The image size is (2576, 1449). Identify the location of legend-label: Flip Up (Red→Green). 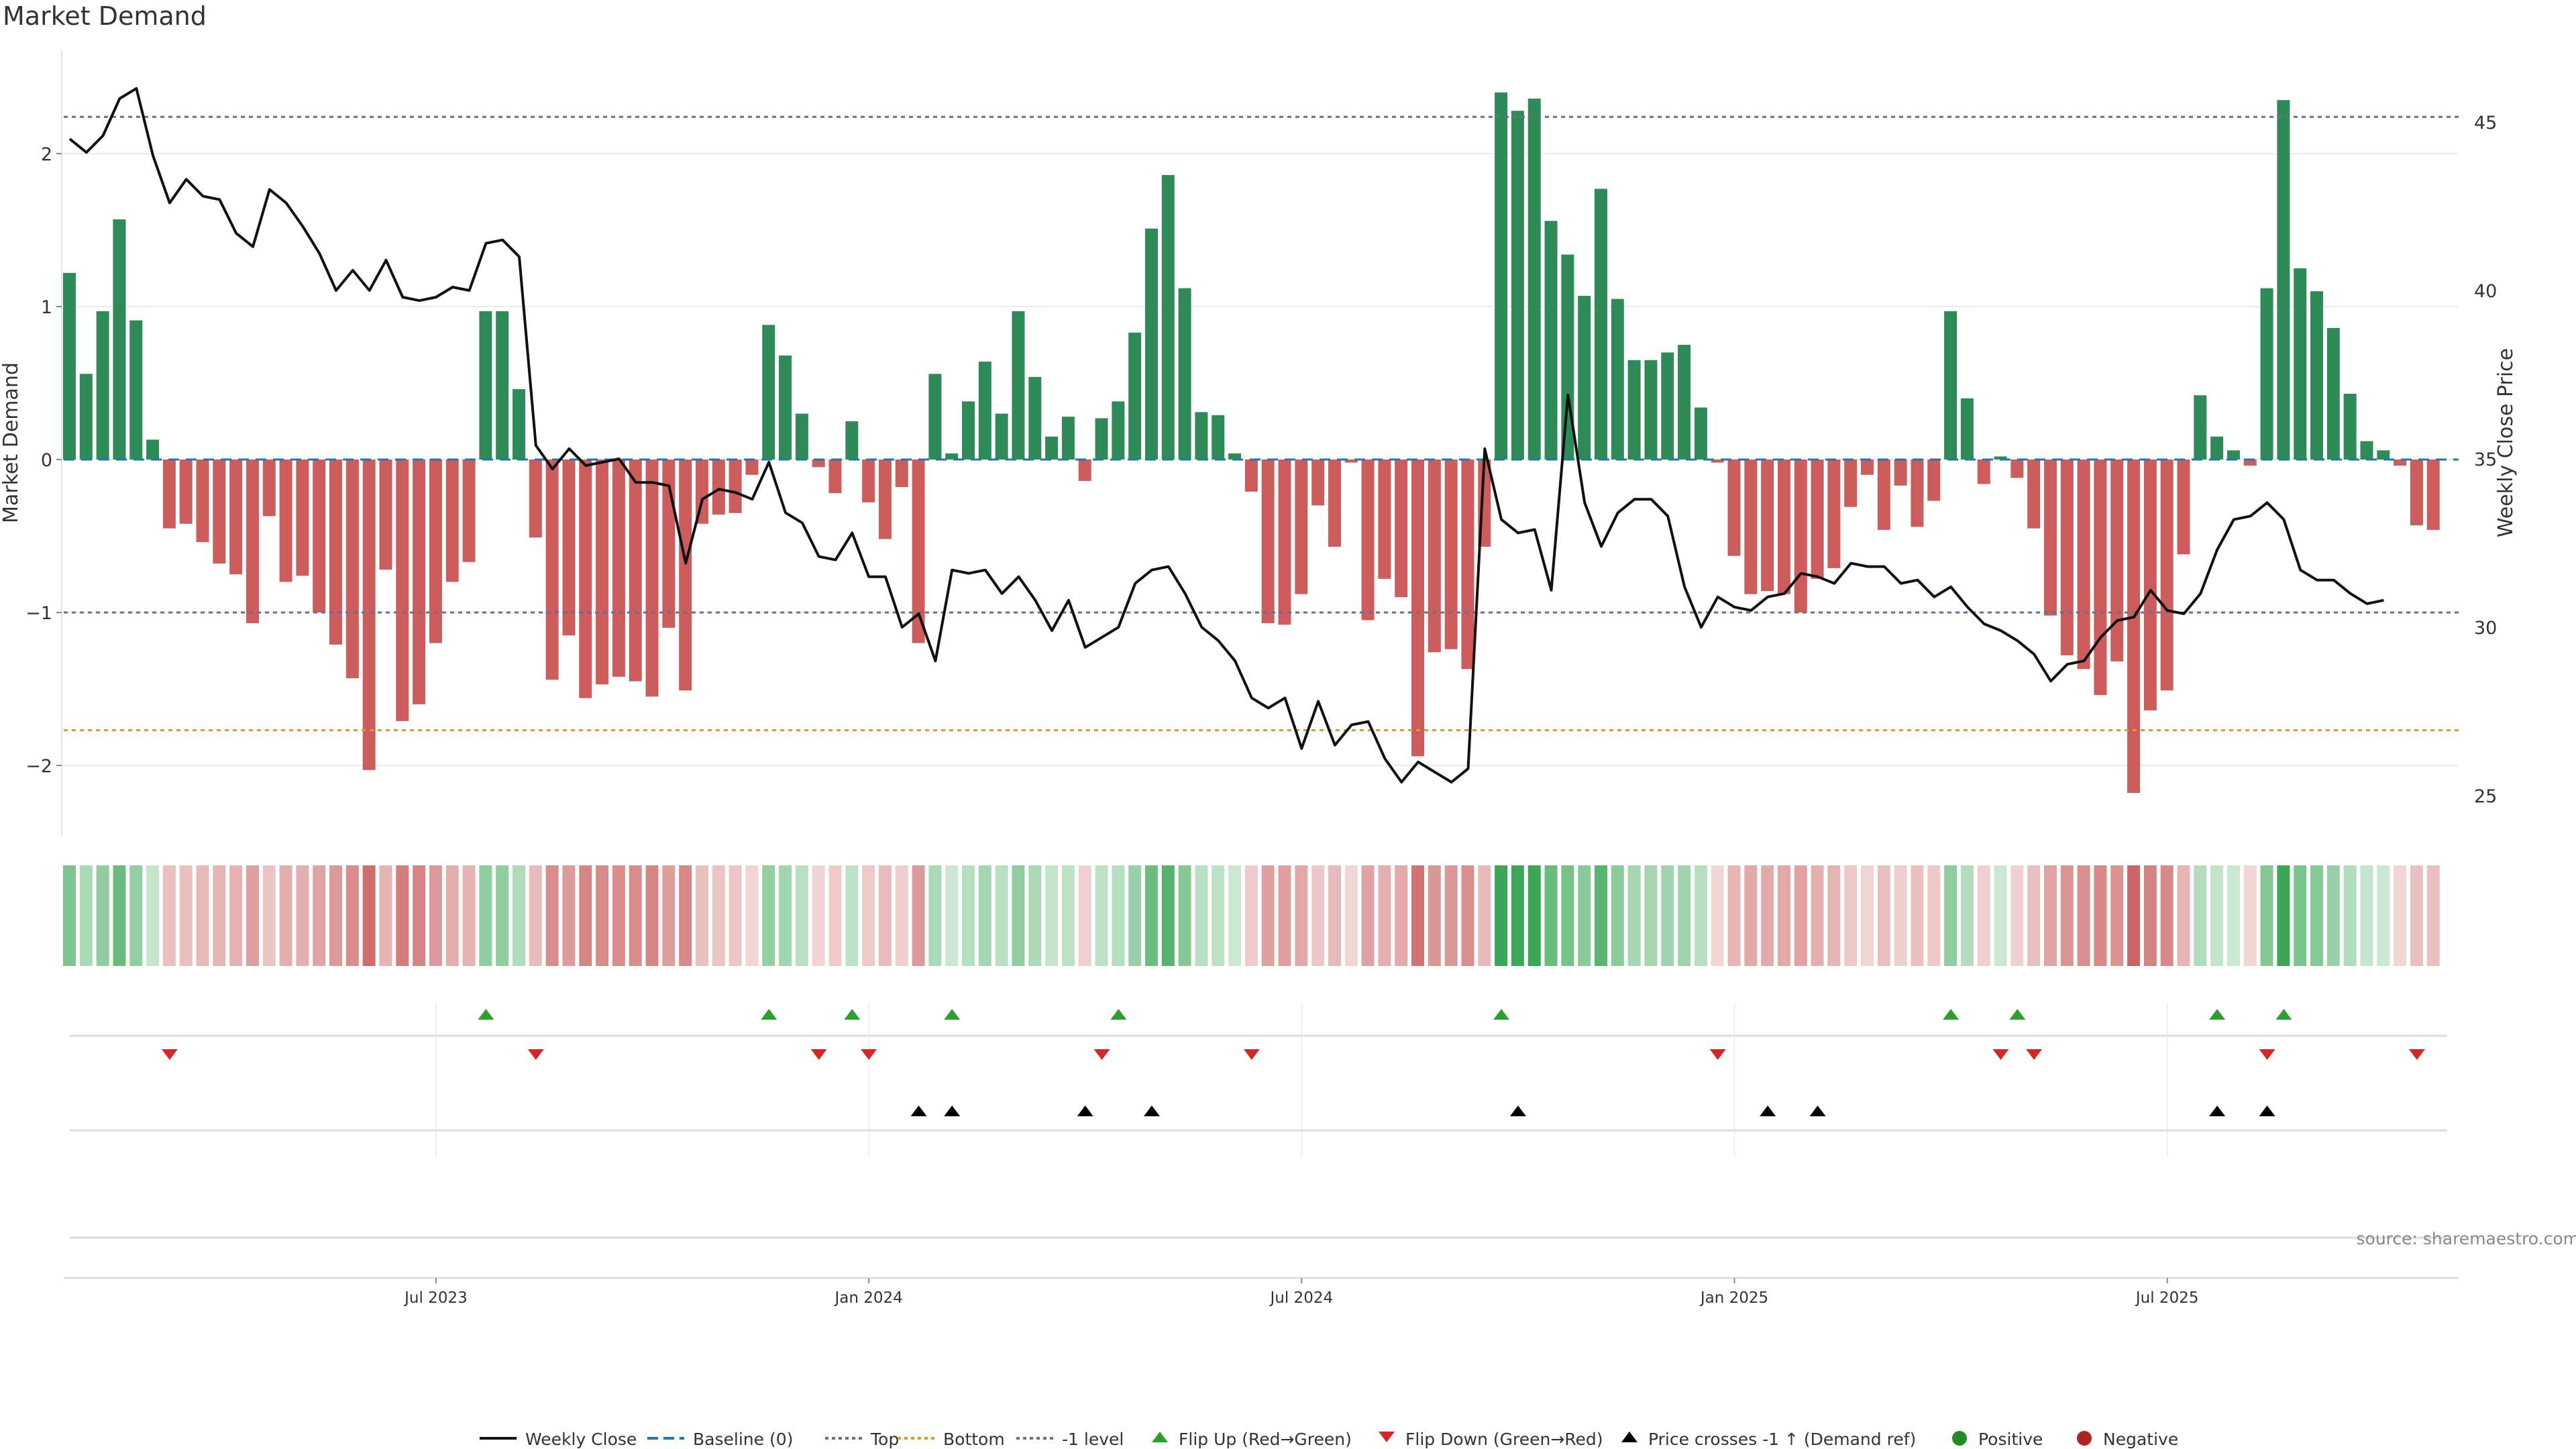
(1265, 1439).